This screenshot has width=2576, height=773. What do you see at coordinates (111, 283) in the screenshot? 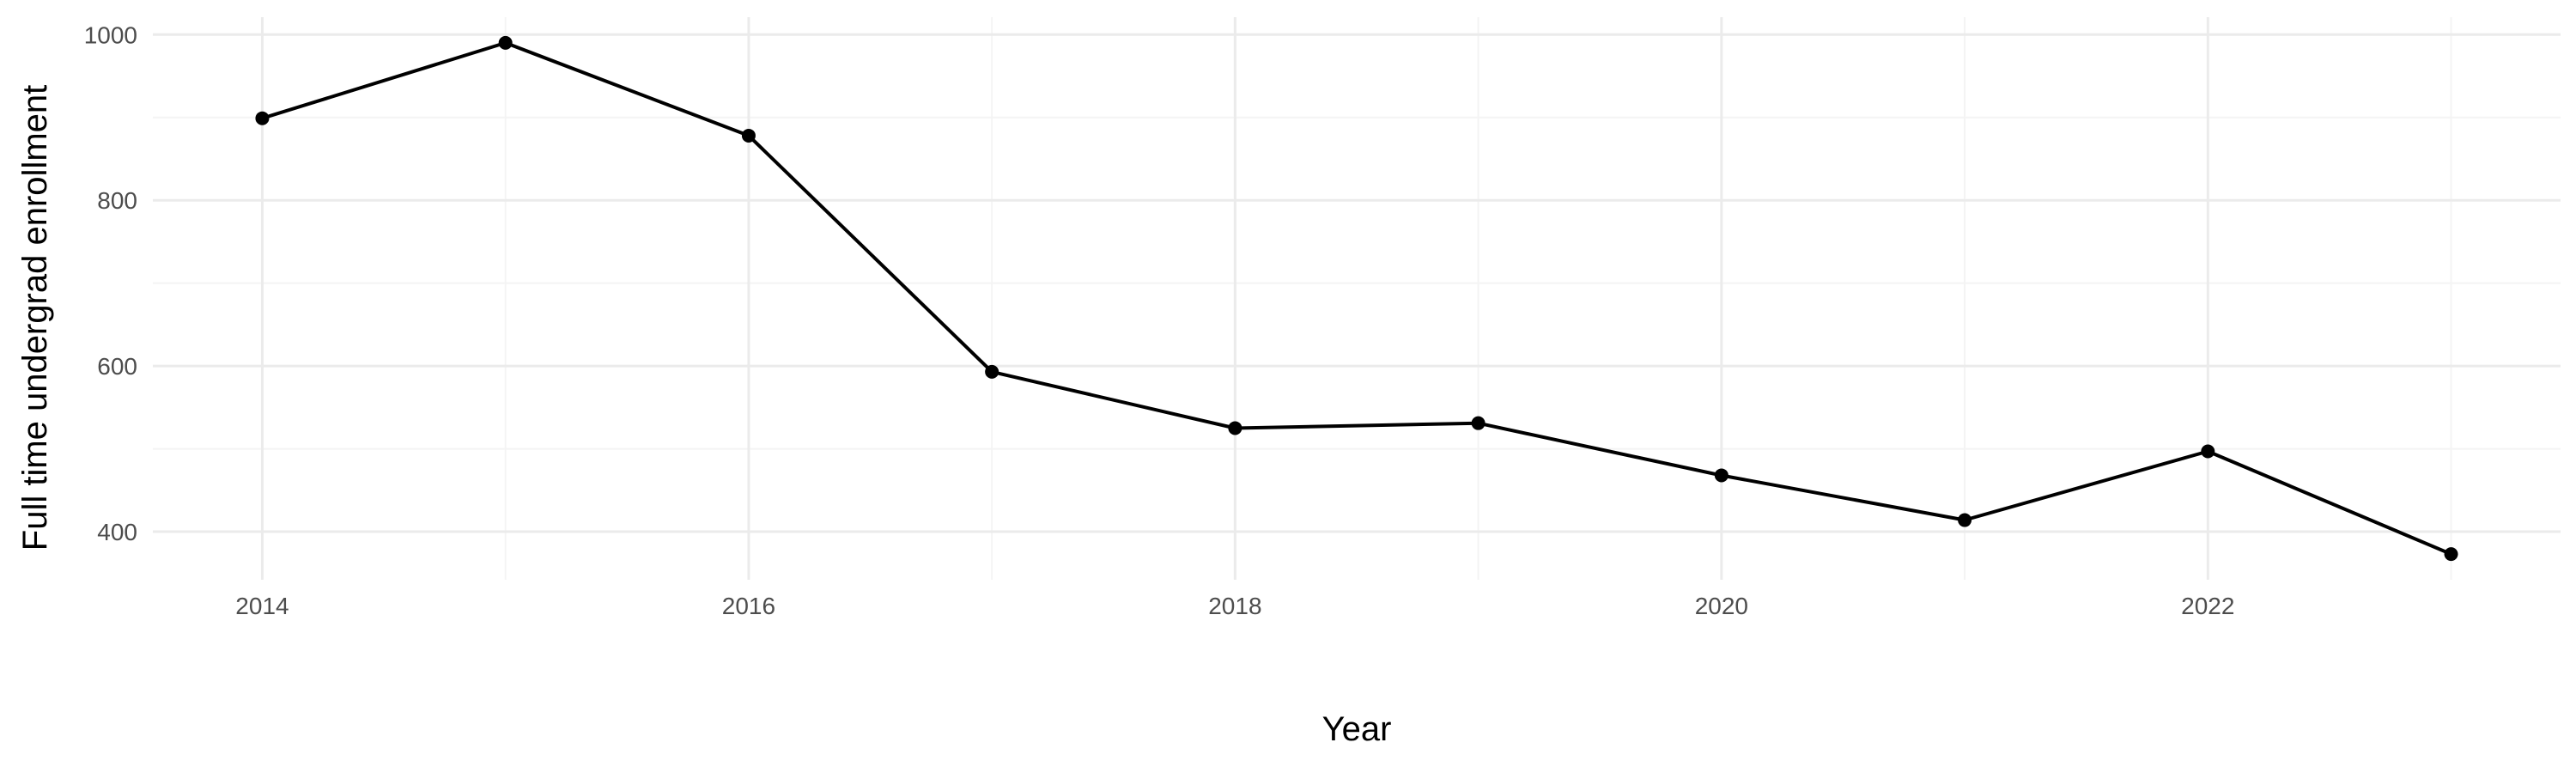
I see `y-axis-ticks: 400 600 800 1000` at bounding box center [111, 283].